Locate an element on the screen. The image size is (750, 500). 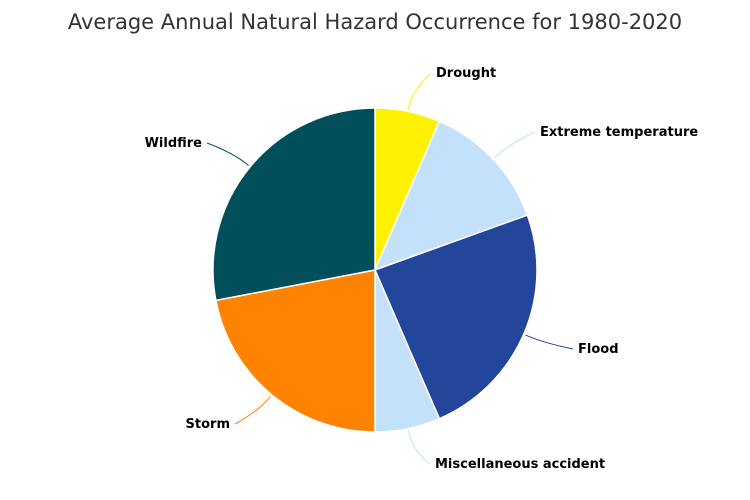
slice-flood is located at coordinates (455, 317).